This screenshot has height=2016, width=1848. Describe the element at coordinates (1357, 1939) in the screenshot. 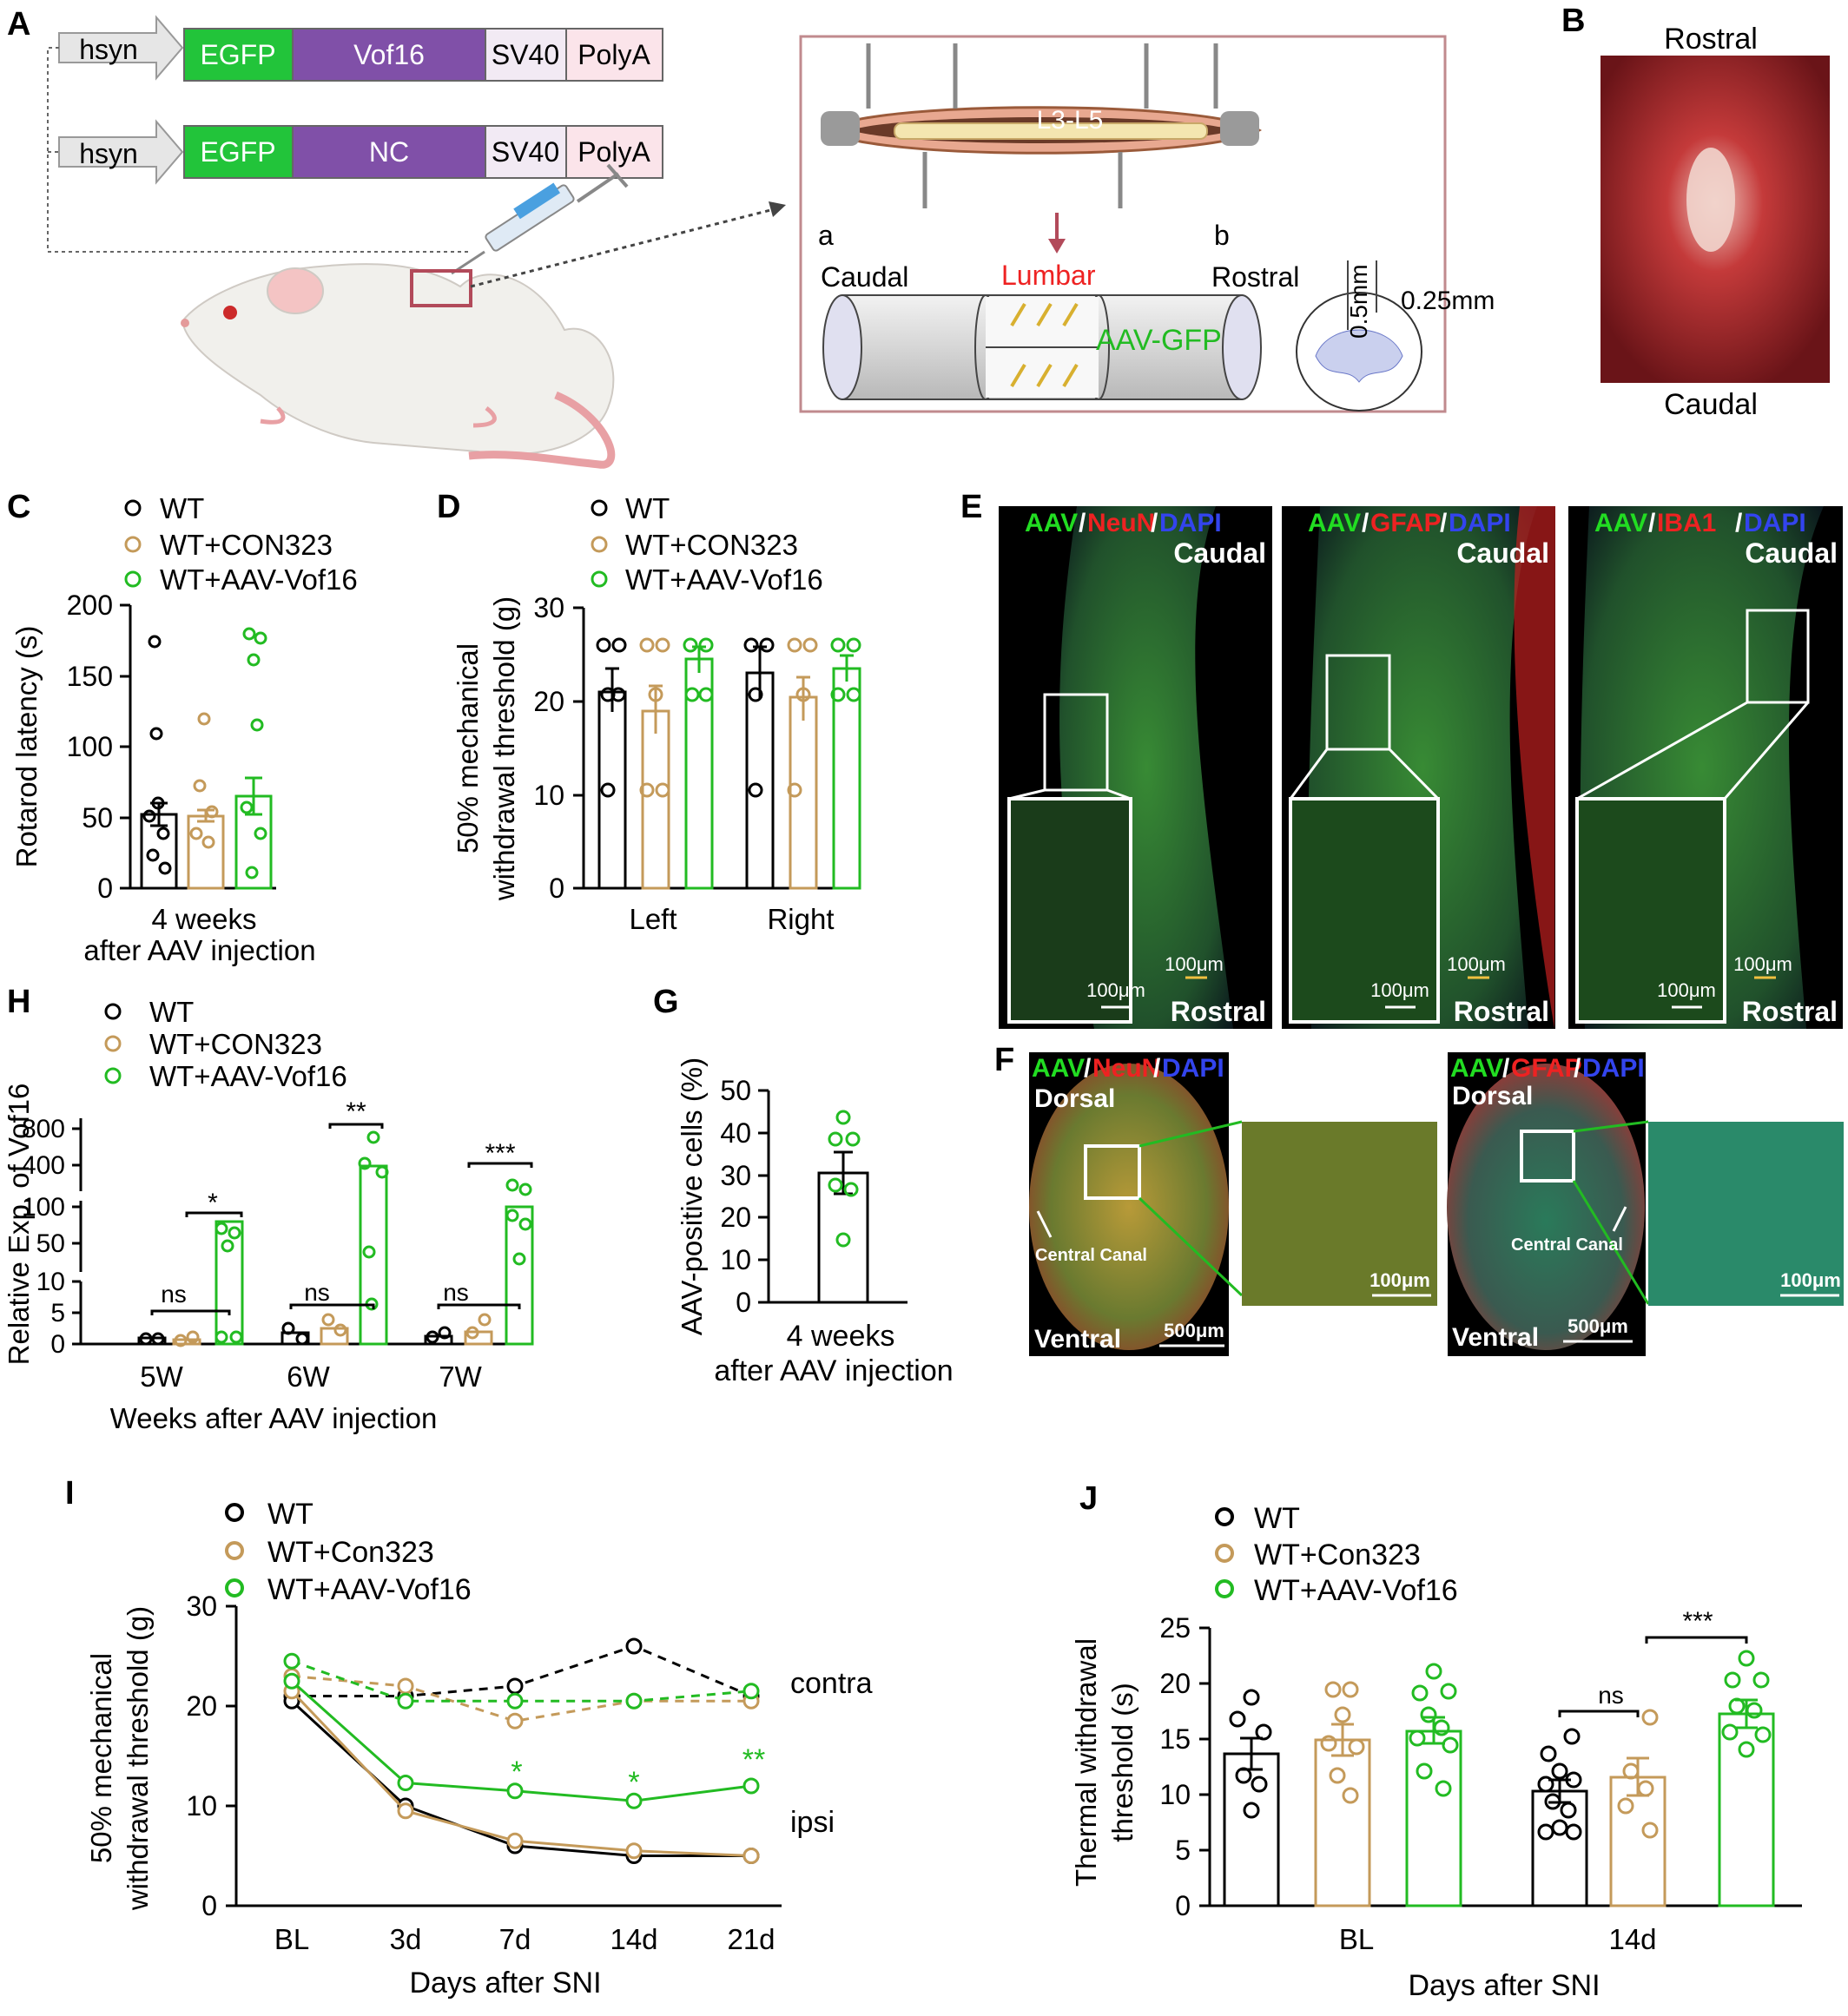

I see `x-tick-label: BL` at that location.